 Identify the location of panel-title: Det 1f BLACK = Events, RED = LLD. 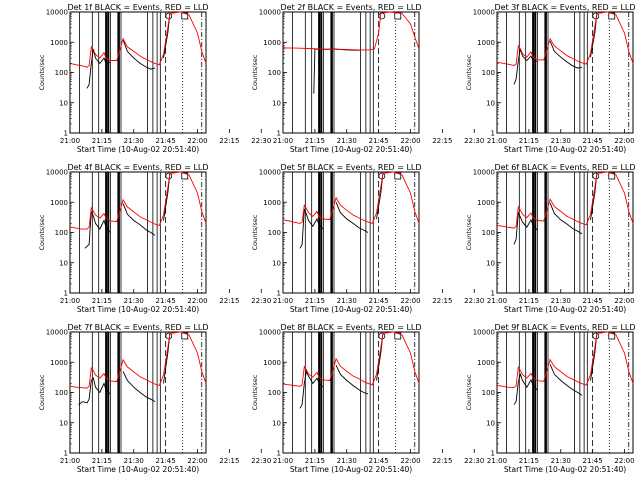
(137, 7).